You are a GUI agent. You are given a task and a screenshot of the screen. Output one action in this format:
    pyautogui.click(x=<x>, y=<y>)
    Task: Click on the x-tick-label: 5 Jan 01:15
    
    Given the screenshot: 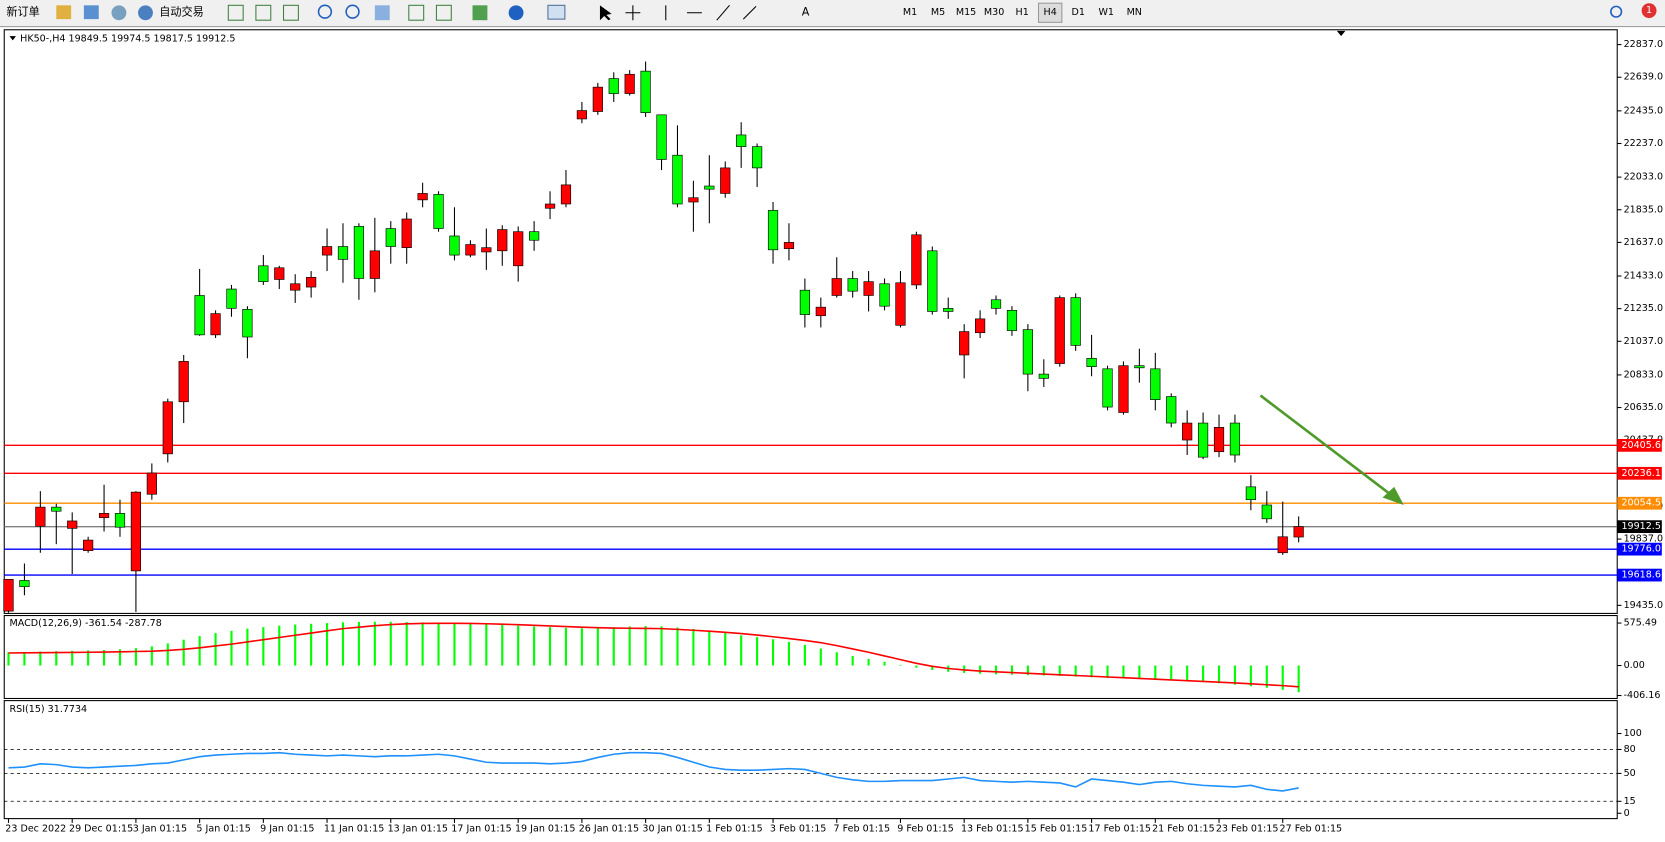 What is the action you would take?
    pyautogui.click(x=223, y=829)
    